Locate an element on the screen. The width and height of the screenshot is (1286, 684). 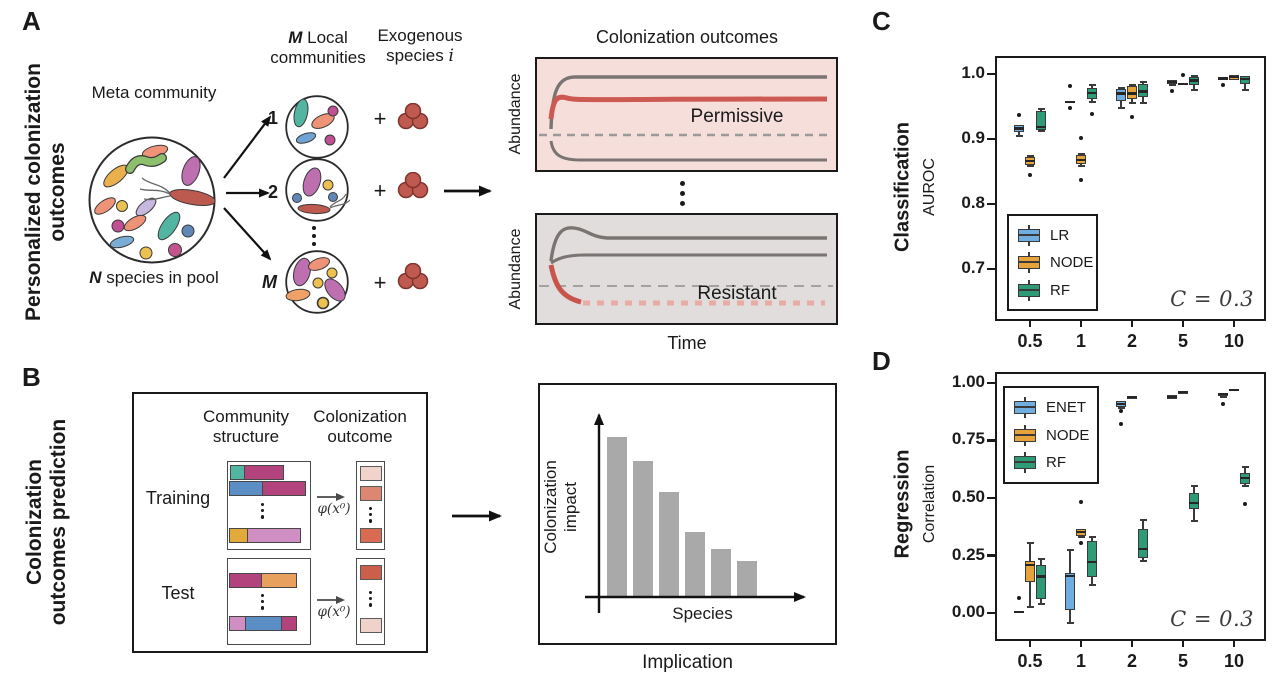
legend-box-glyph is located at coordinates (1025, 463).